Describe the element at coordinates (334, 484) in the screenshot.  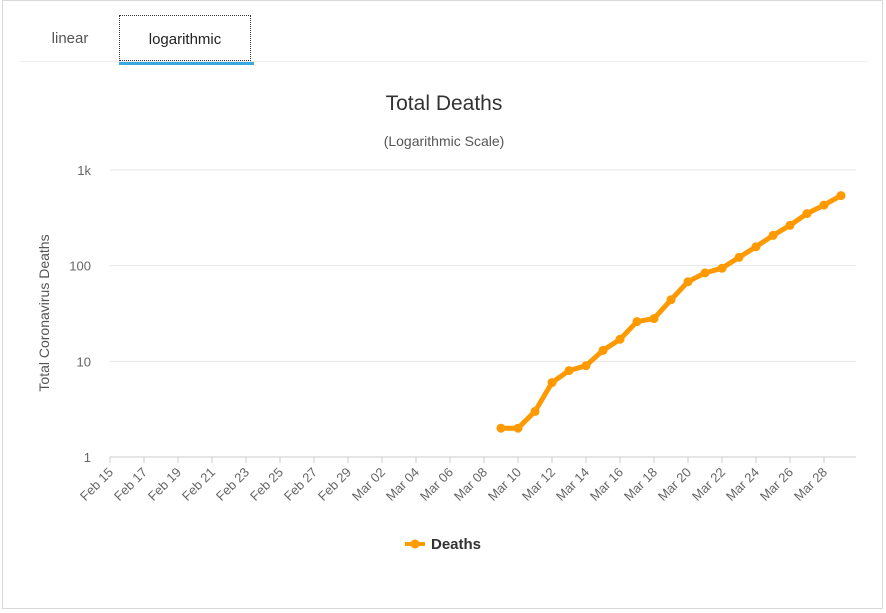
I see `x-tick-label: Feb 29` at that location.